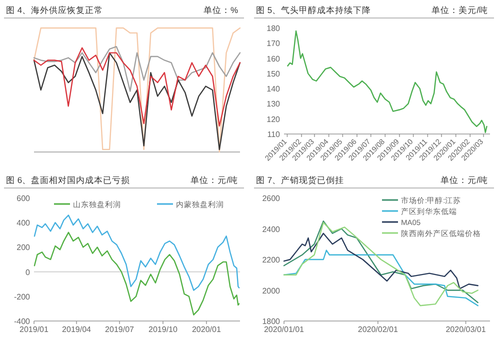  What do you see at coordinates (23, 247) in the screenshot?
I see `y-tick-label: 200` at bounding box center [23, 247].